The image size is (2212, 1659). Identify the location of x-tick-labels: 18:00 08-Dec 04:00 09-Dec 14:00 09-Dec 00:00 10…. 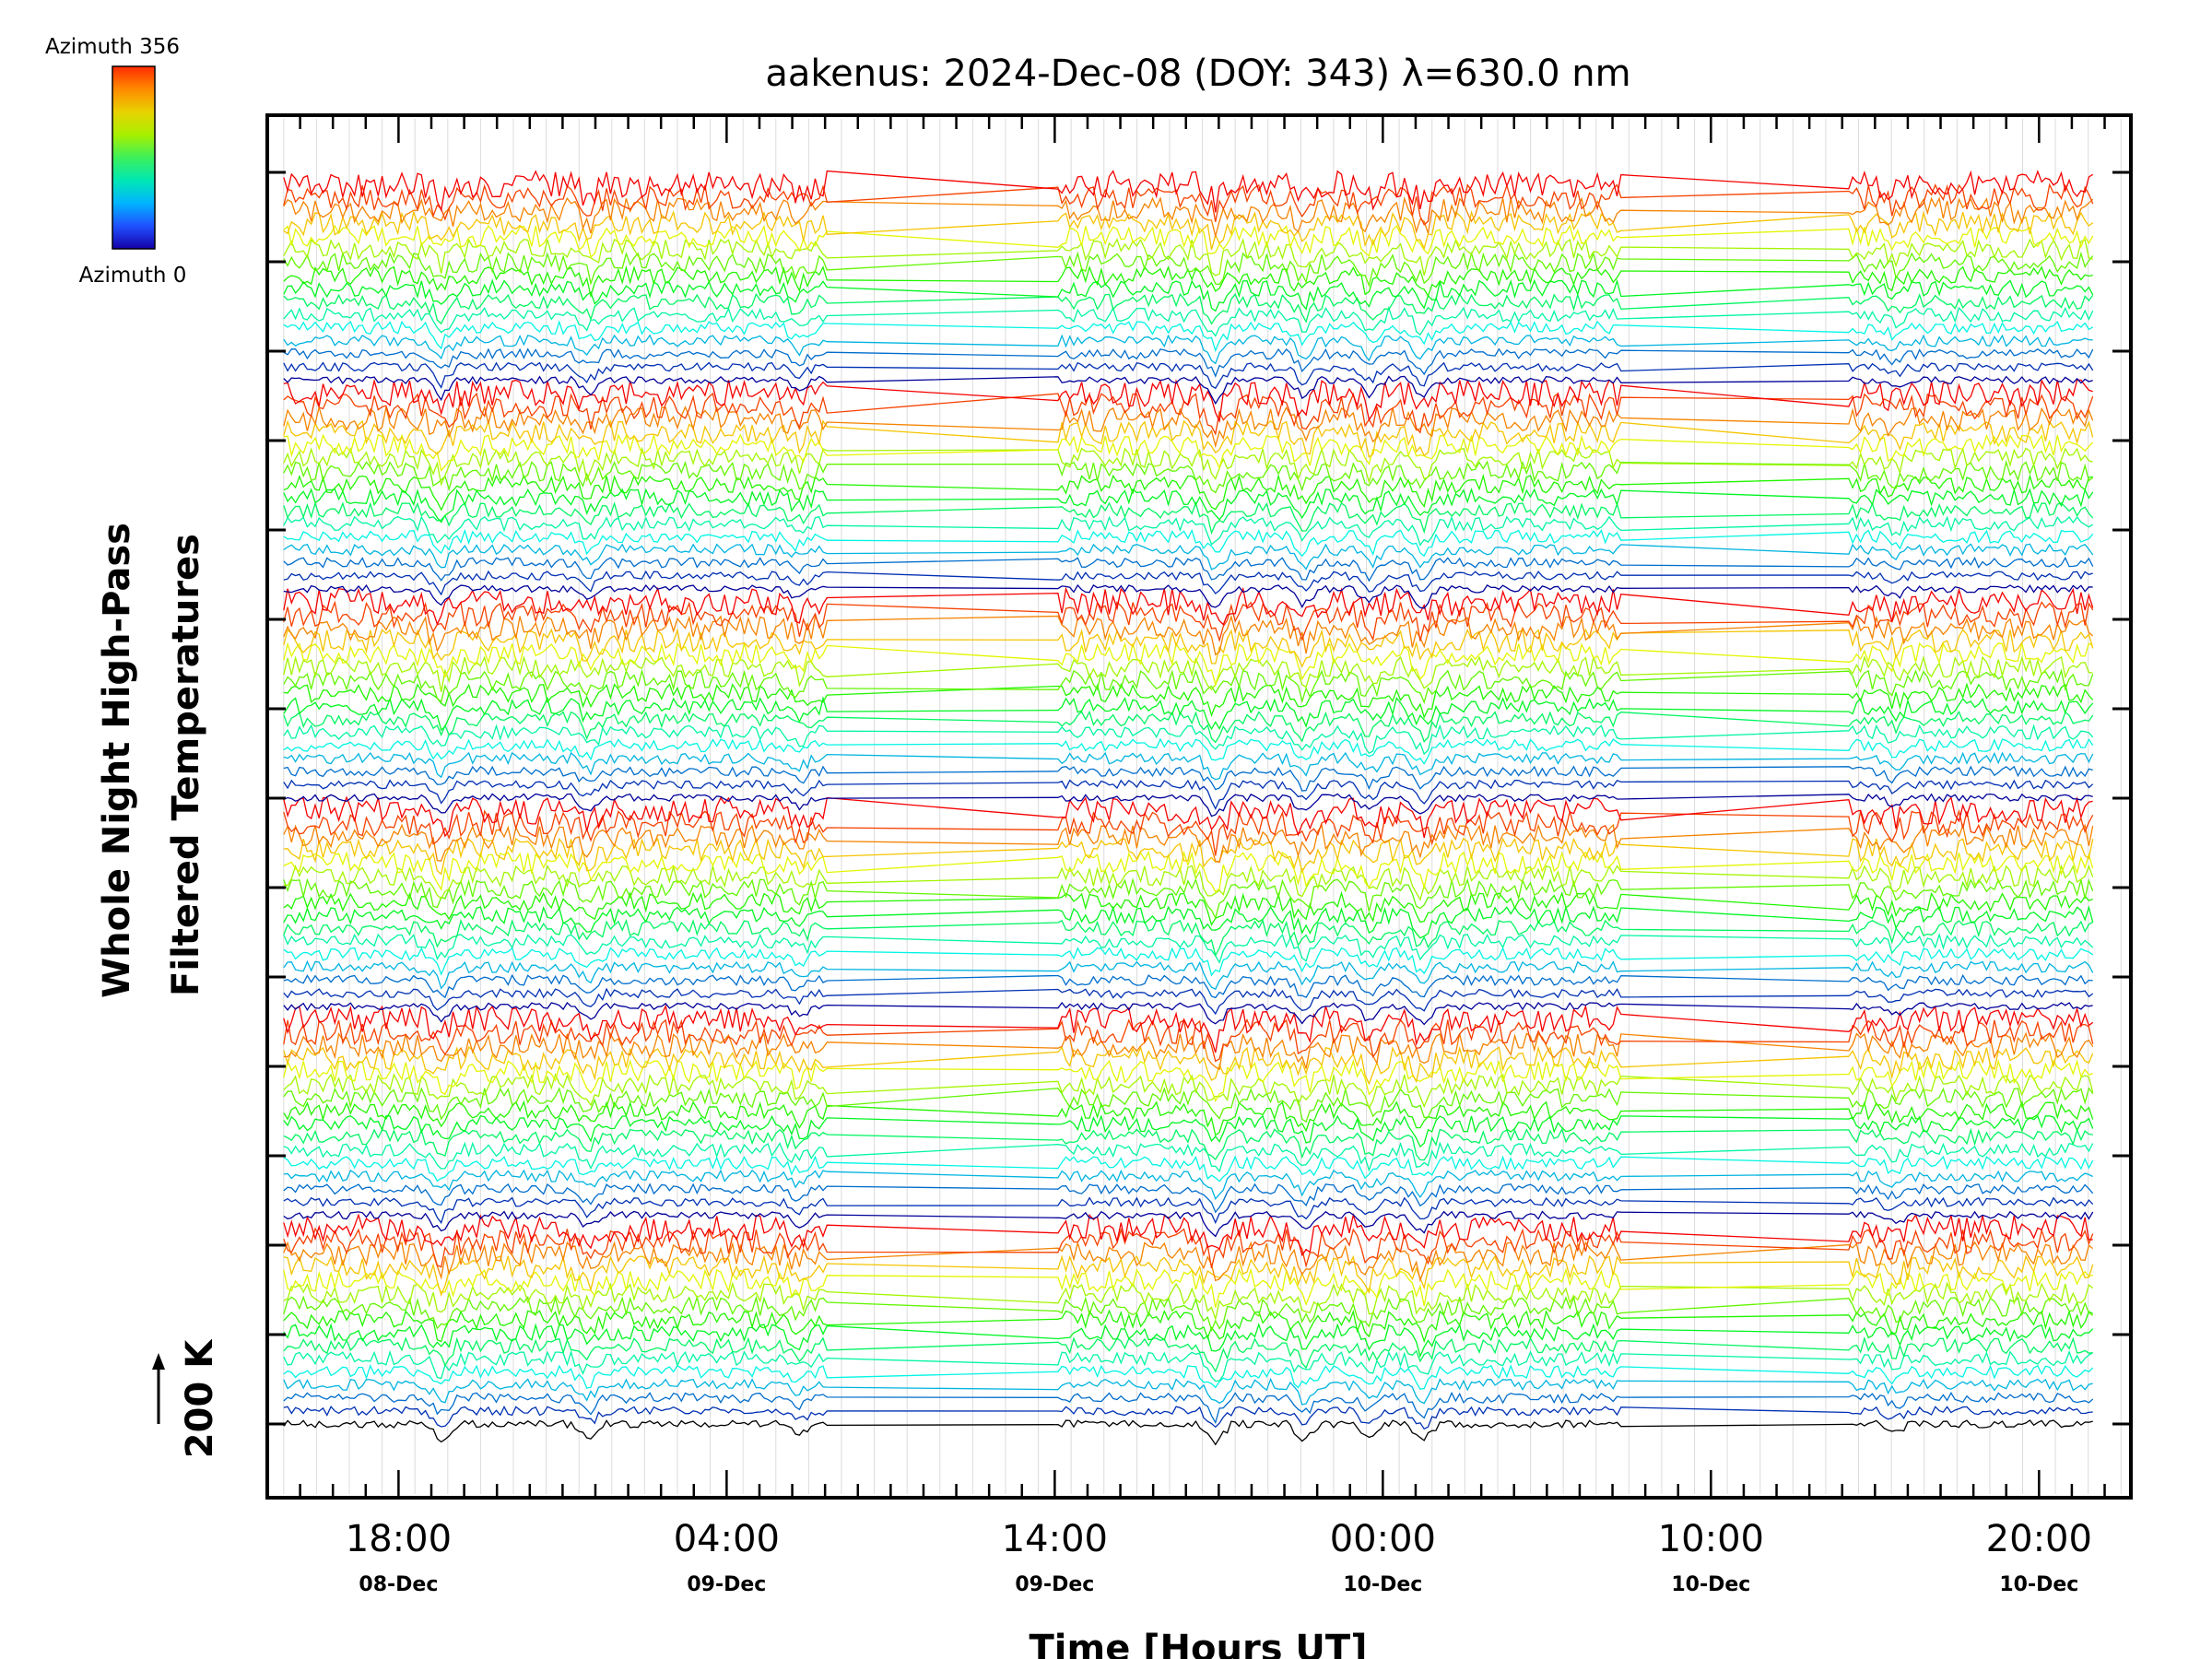
(1219, 1557).